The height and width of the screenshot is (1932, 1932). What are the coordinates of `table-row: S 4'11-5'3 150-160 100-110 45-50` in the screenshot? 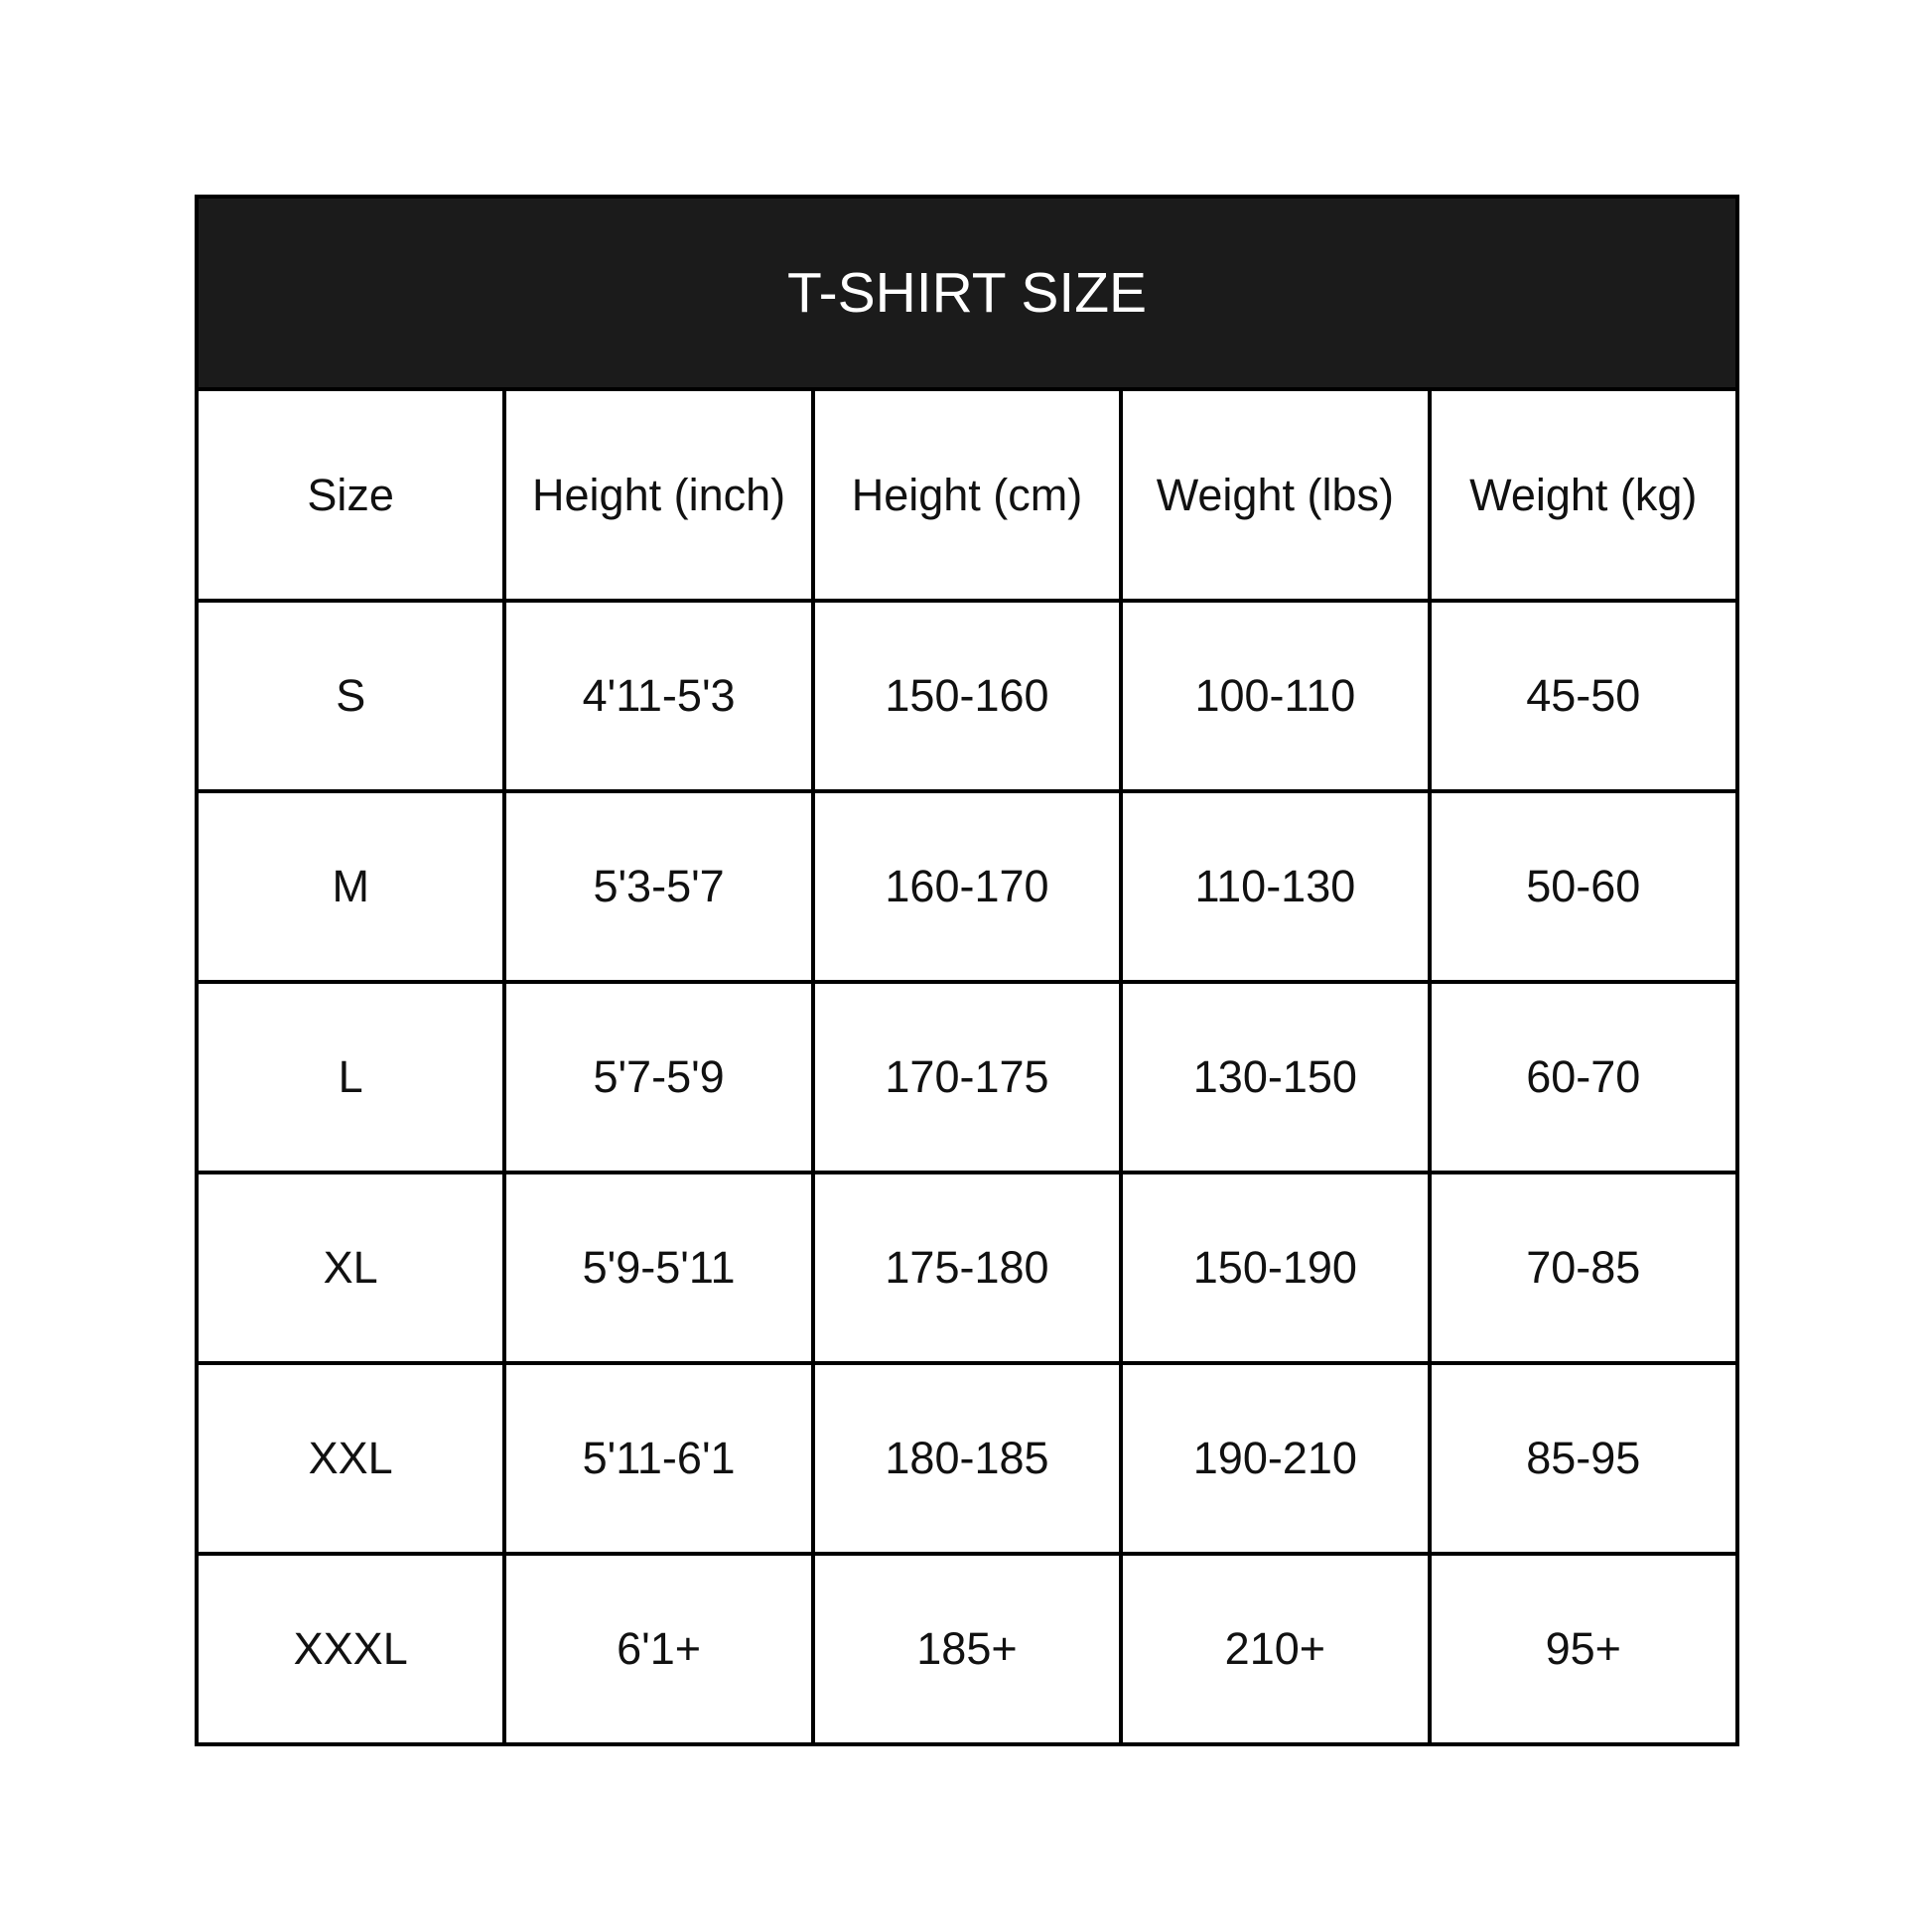 It's located at (967, 696).